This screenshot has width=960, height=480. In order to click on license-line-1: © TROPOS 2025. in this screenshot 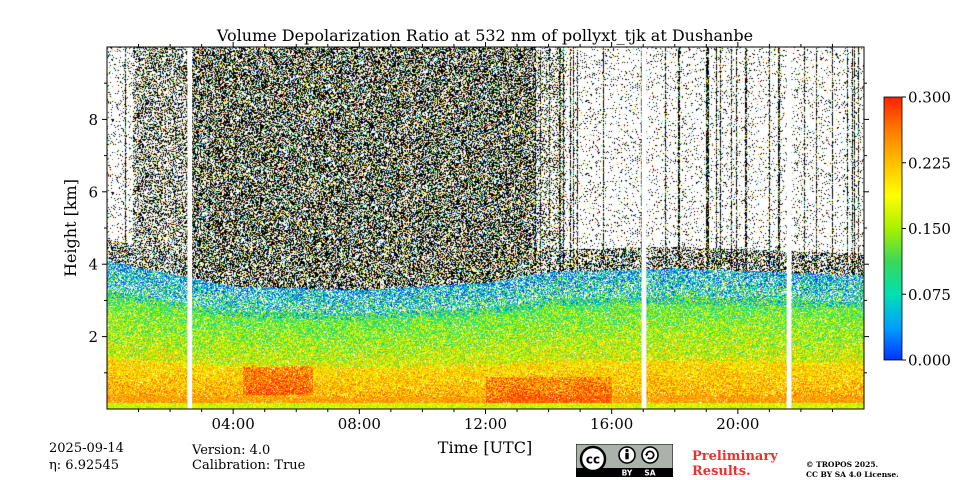, I will do `click(842, 464)`.